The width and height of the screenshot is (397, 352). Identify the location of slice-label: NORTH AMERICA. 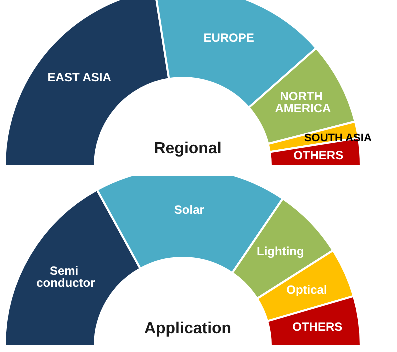
(303, 102).